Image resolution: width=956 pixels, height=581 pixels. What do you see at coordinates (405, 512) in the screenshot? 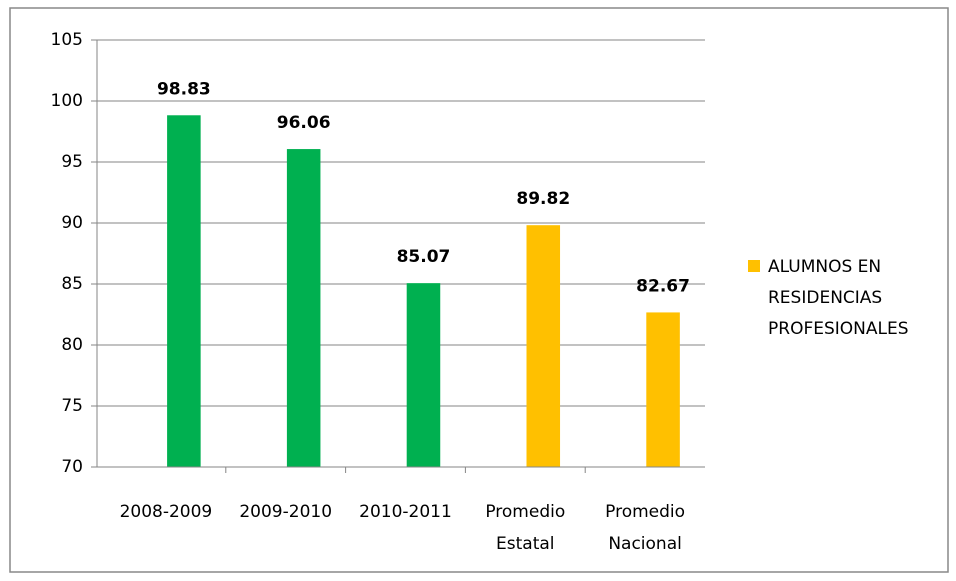
I see `x-tick-label: 2010-2011` at bounding box center [405, 512].